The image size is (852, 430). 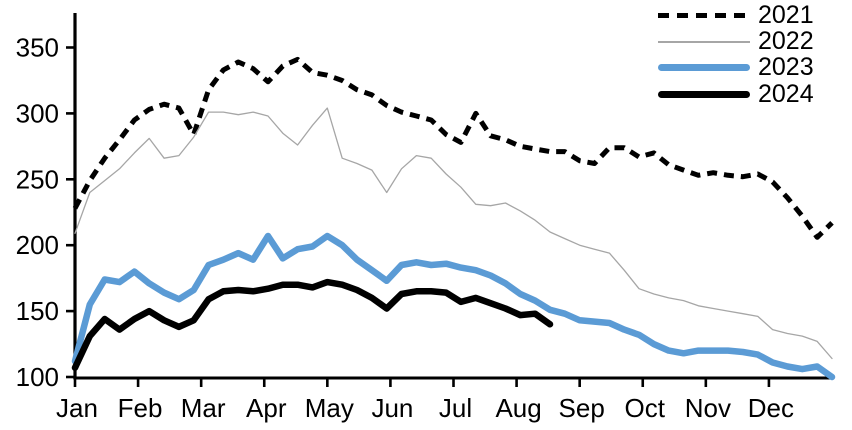 I want to click on x-tick-label: Apr, so click(x=266, y=408).